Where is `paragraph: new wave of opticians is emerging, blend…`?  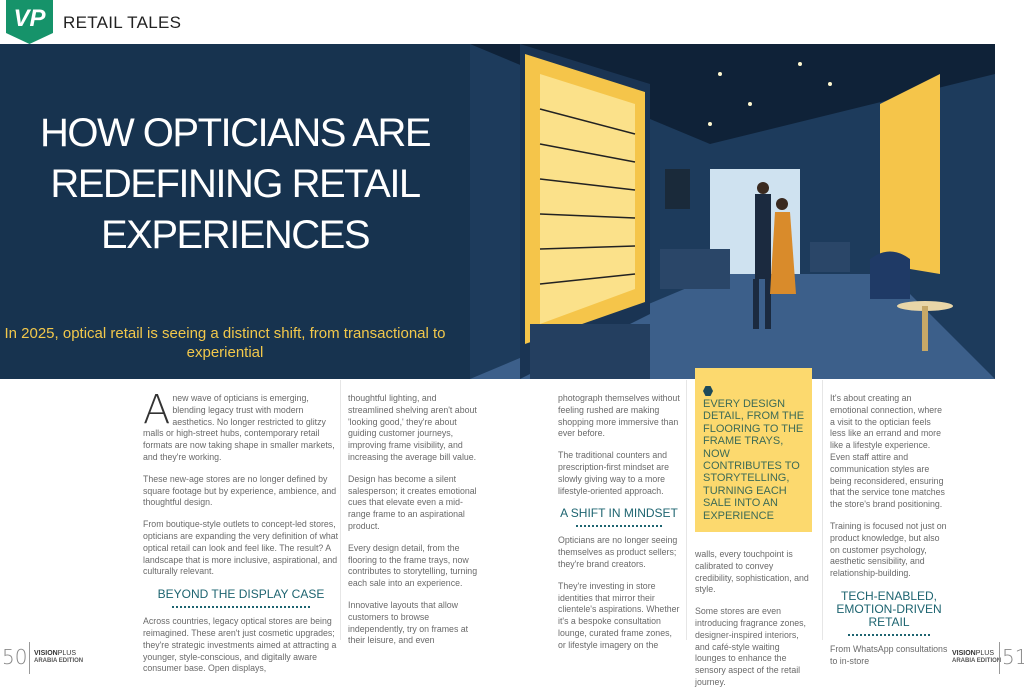
paragraph: new wave of opticians is emerging, blend… is located at coordinates (239, 427).